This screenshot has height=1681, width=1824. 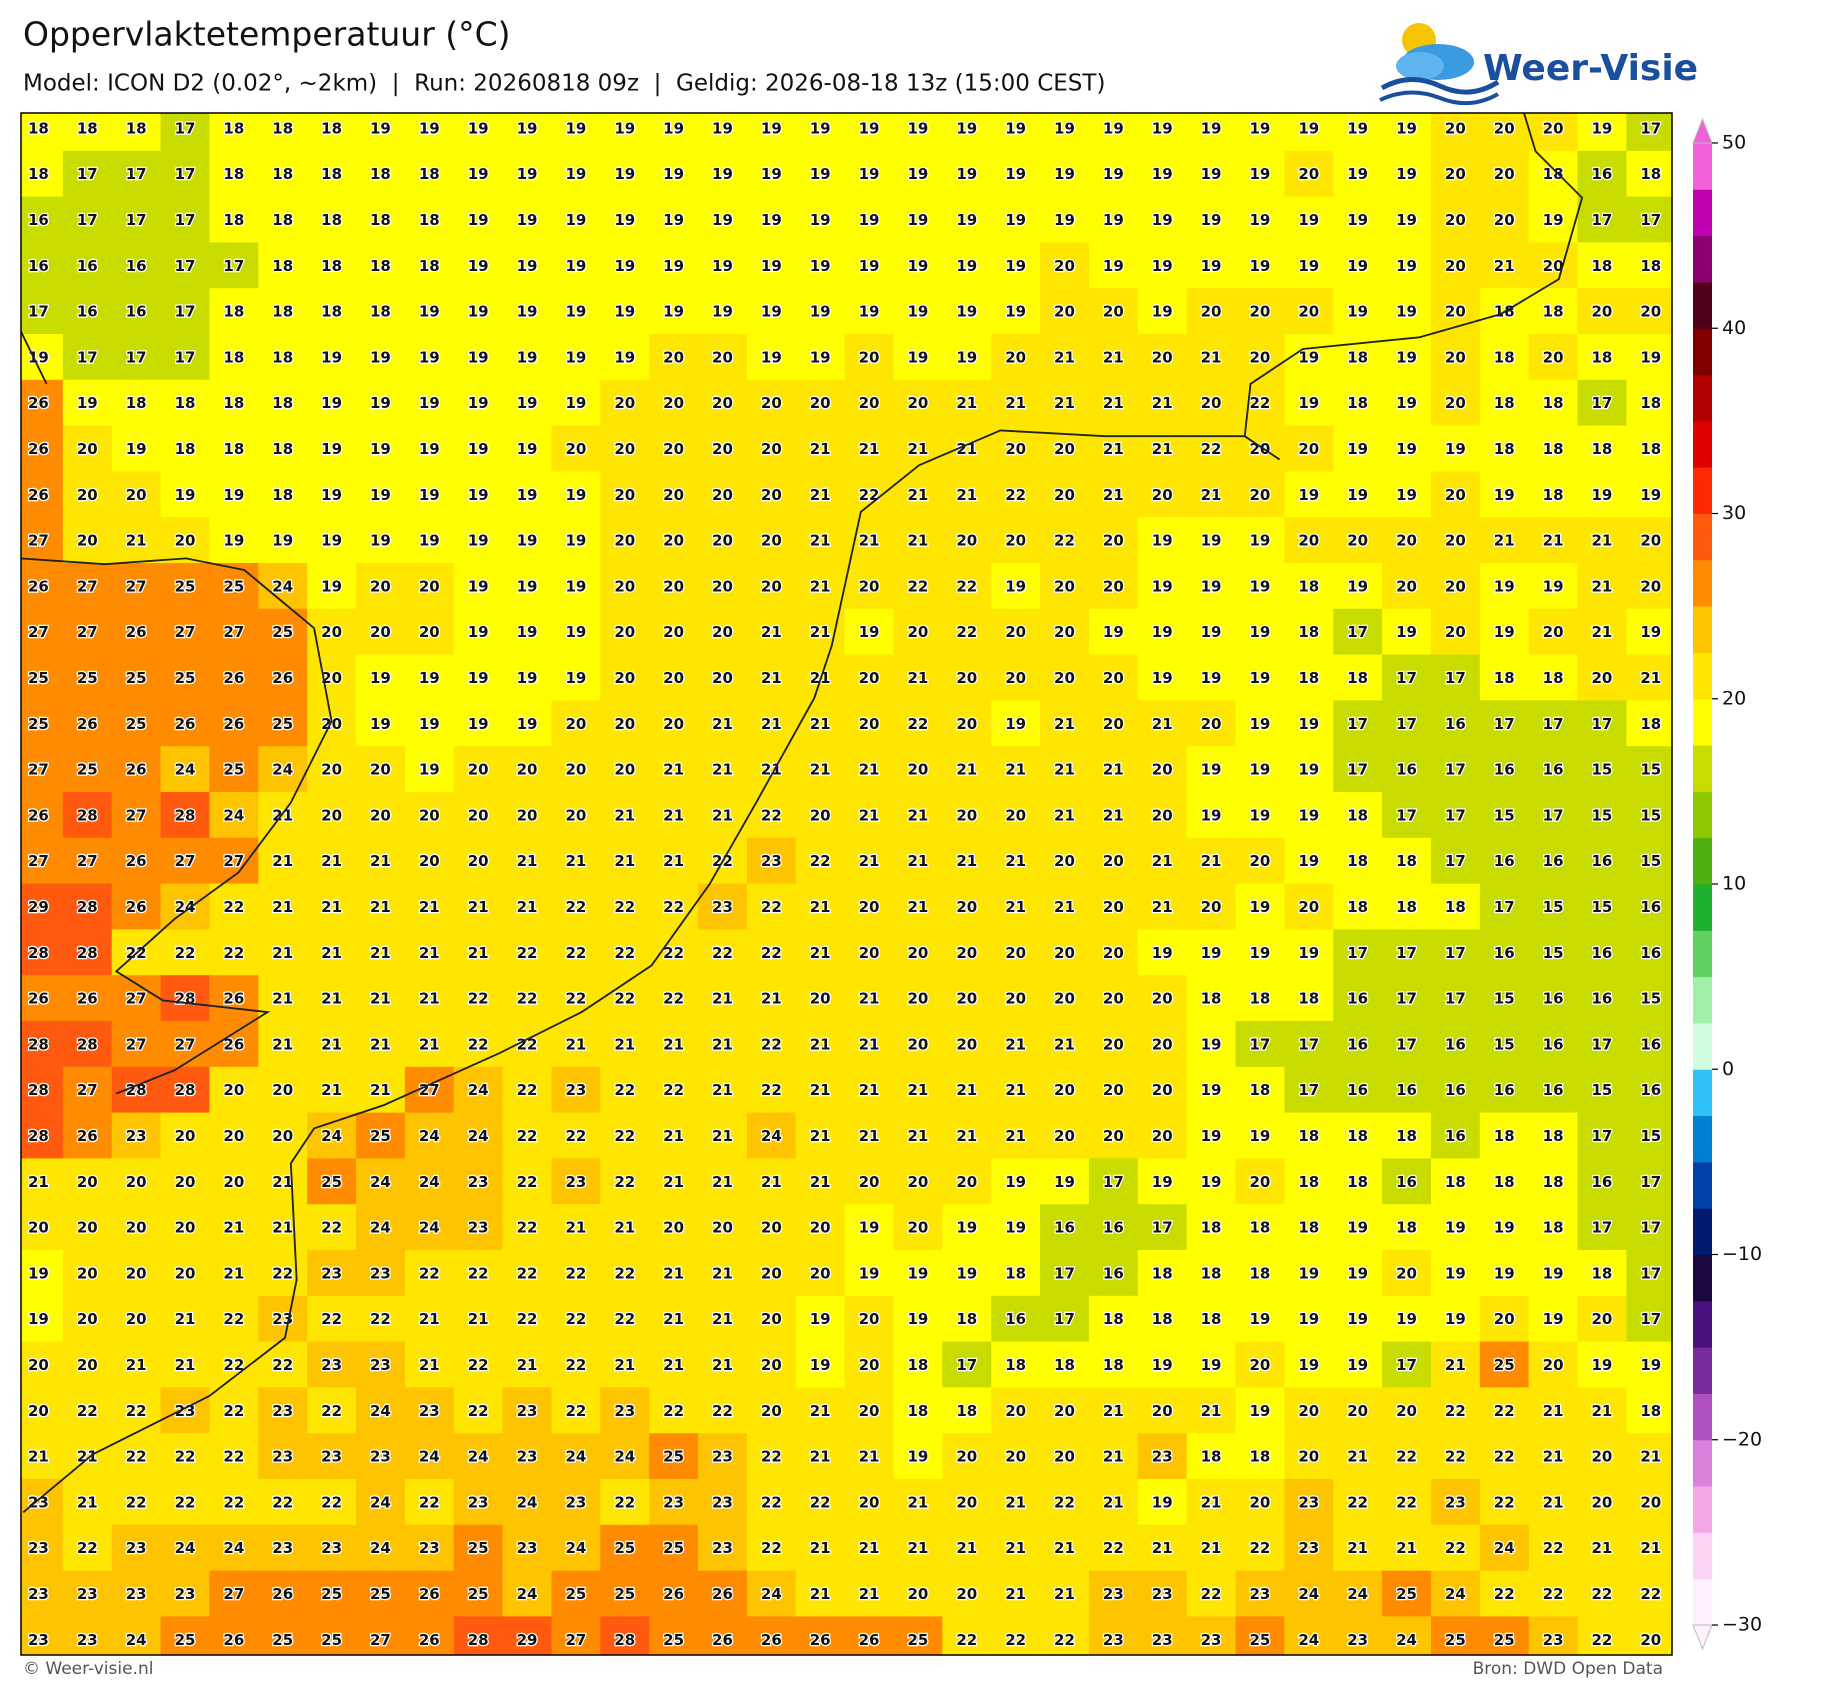 I want to click on cell-value: 25, so click(x=87, y=770).